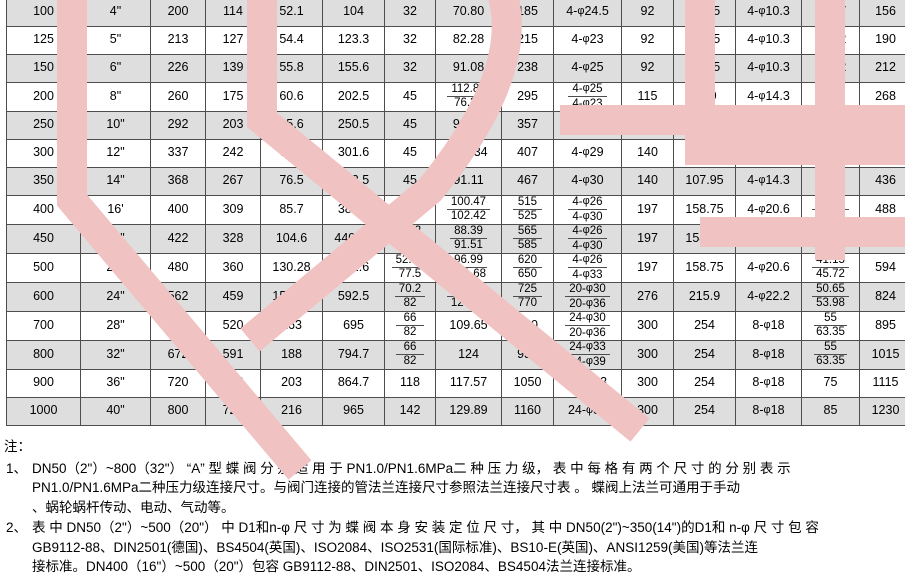 This screenshot has width=905, height=584. I want to click on table-cell: 4-φ24.5, so click(587, 13).